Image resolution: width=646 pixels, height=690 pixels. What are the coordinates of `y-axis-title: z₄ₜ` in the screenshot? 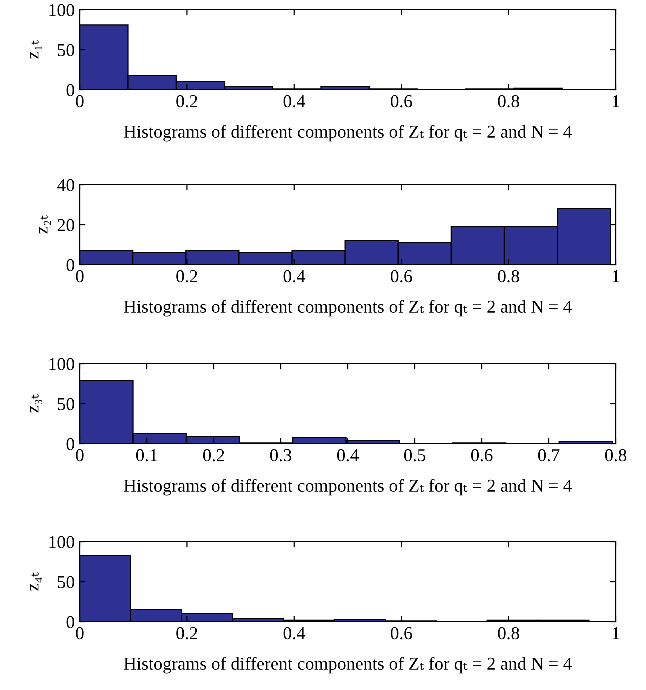 It's located at (36, 581).